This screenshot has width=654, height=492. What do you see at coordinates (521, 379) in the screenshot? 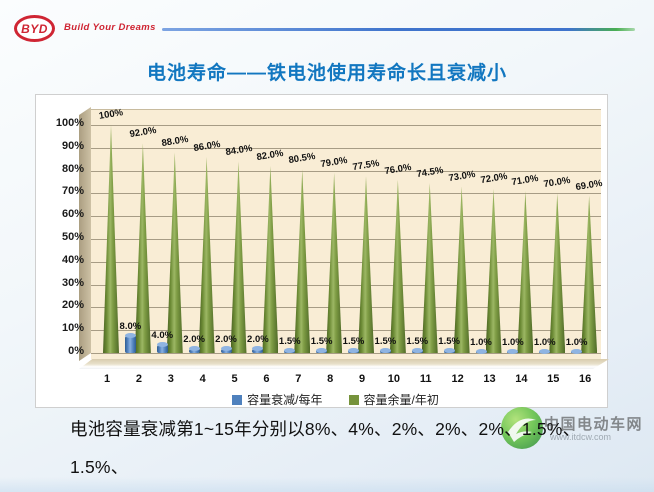
I see `x-axis-tick-label: 14` at bounding box center [521, 379].